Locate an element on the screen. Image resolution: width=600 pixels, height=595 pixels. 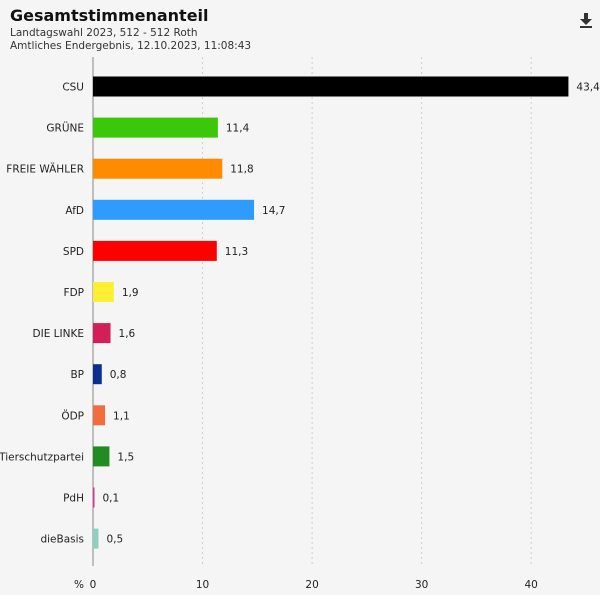
category-label: dieBasis is located at coordinates (62, 540).